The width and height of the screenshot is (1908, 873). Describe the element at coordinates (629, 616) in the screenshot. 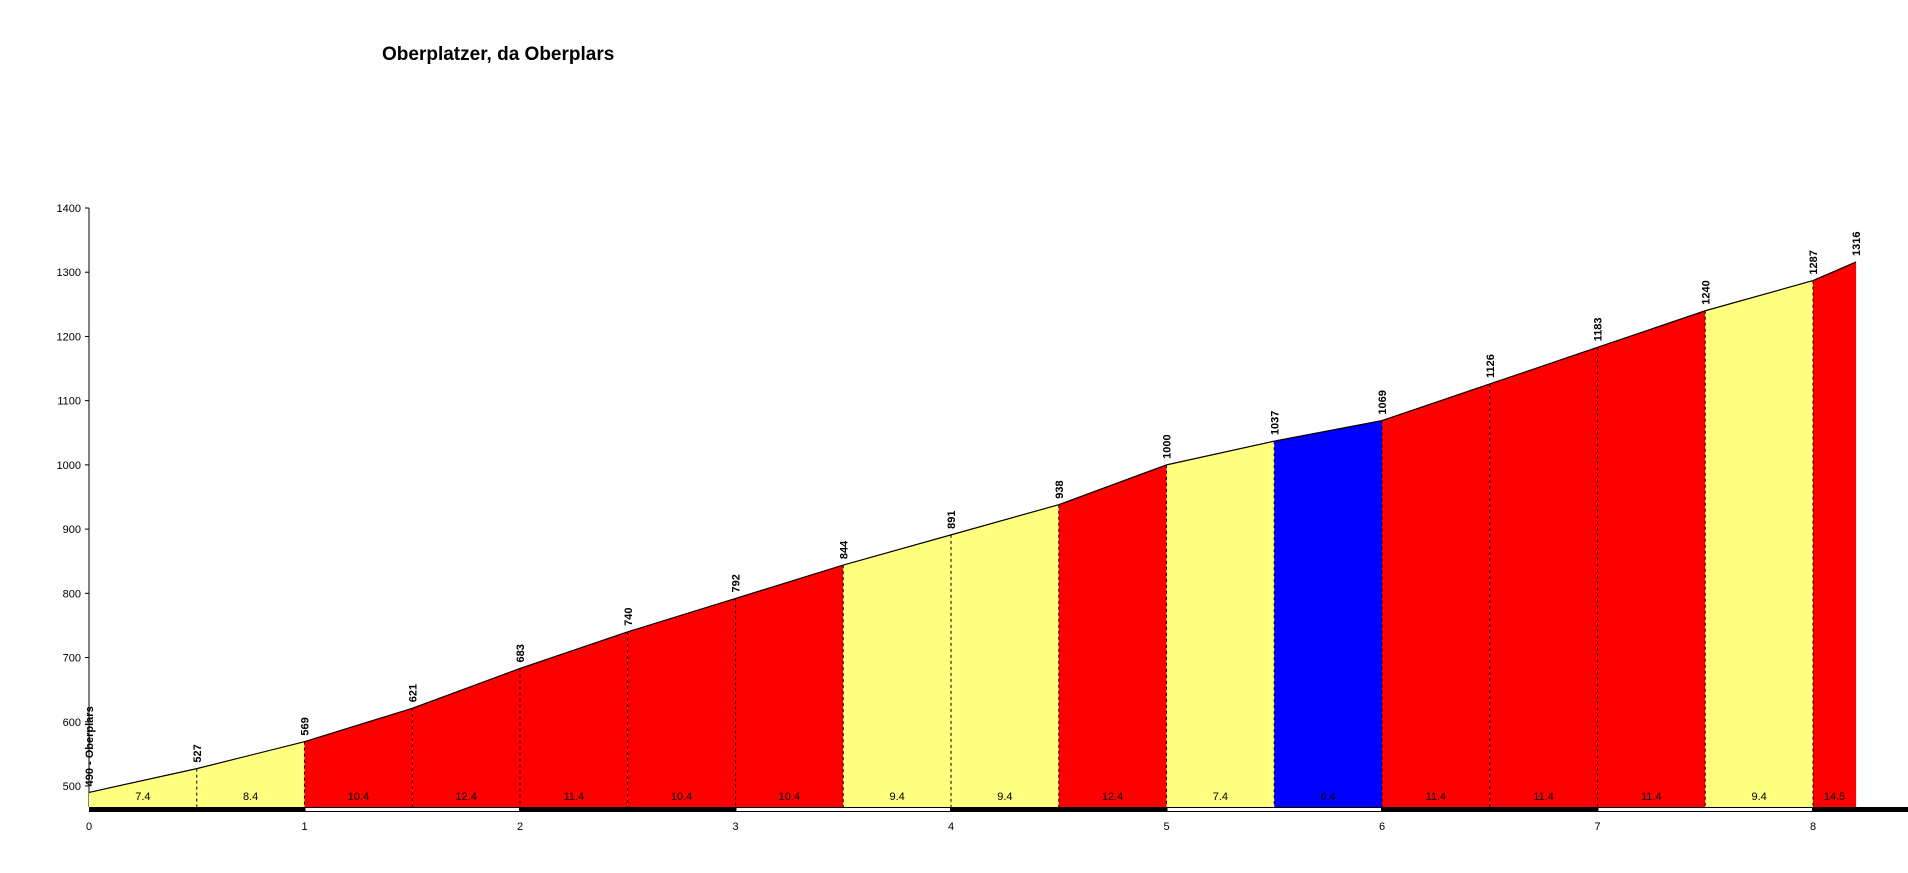

I see `elevation-label: 740` at that location.